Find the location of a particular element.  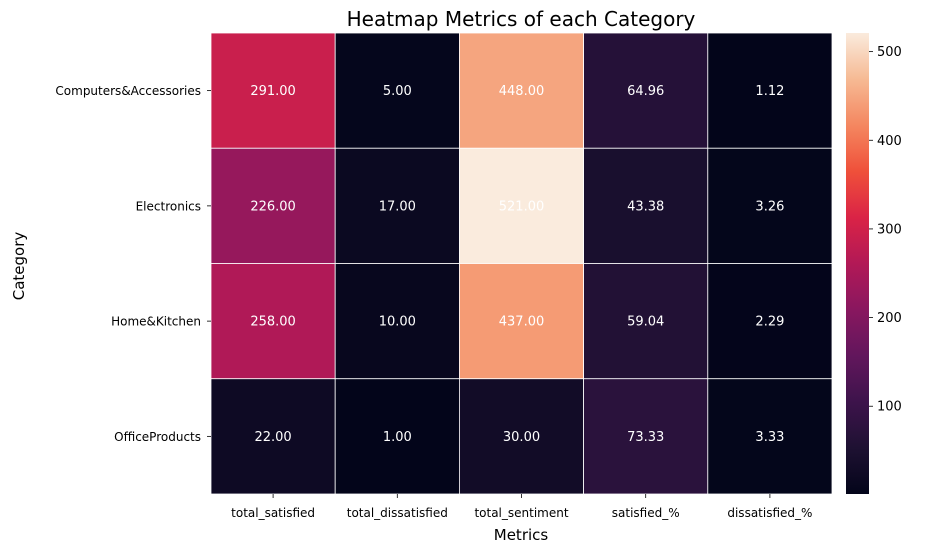

cell-annotation: 73.33 is located at coordinates (645, 437).